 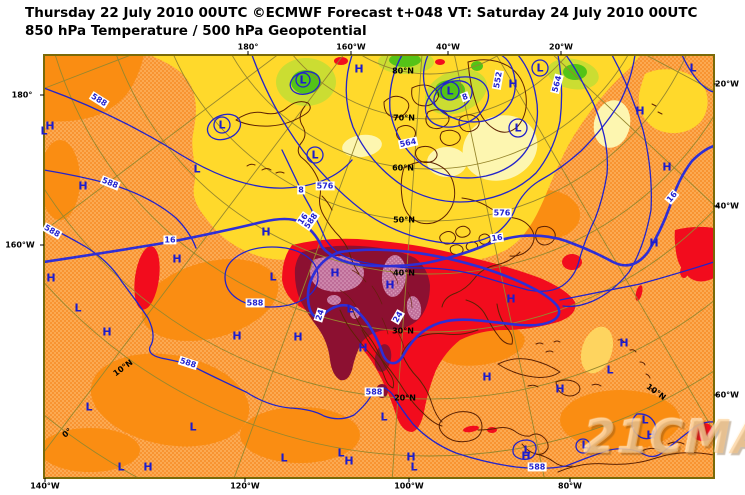 I want to click on watermark: 21CMA, so click(x=664, y=437).